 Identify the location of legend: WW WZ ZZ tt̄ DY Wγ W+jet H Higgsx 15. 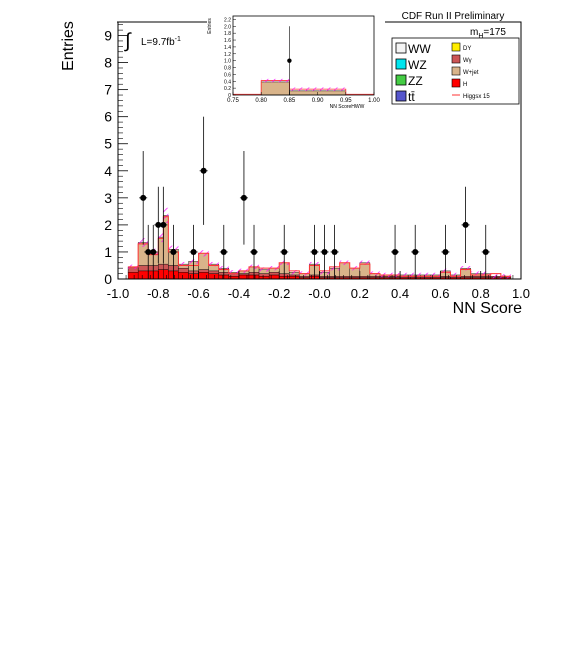
(455, 71).